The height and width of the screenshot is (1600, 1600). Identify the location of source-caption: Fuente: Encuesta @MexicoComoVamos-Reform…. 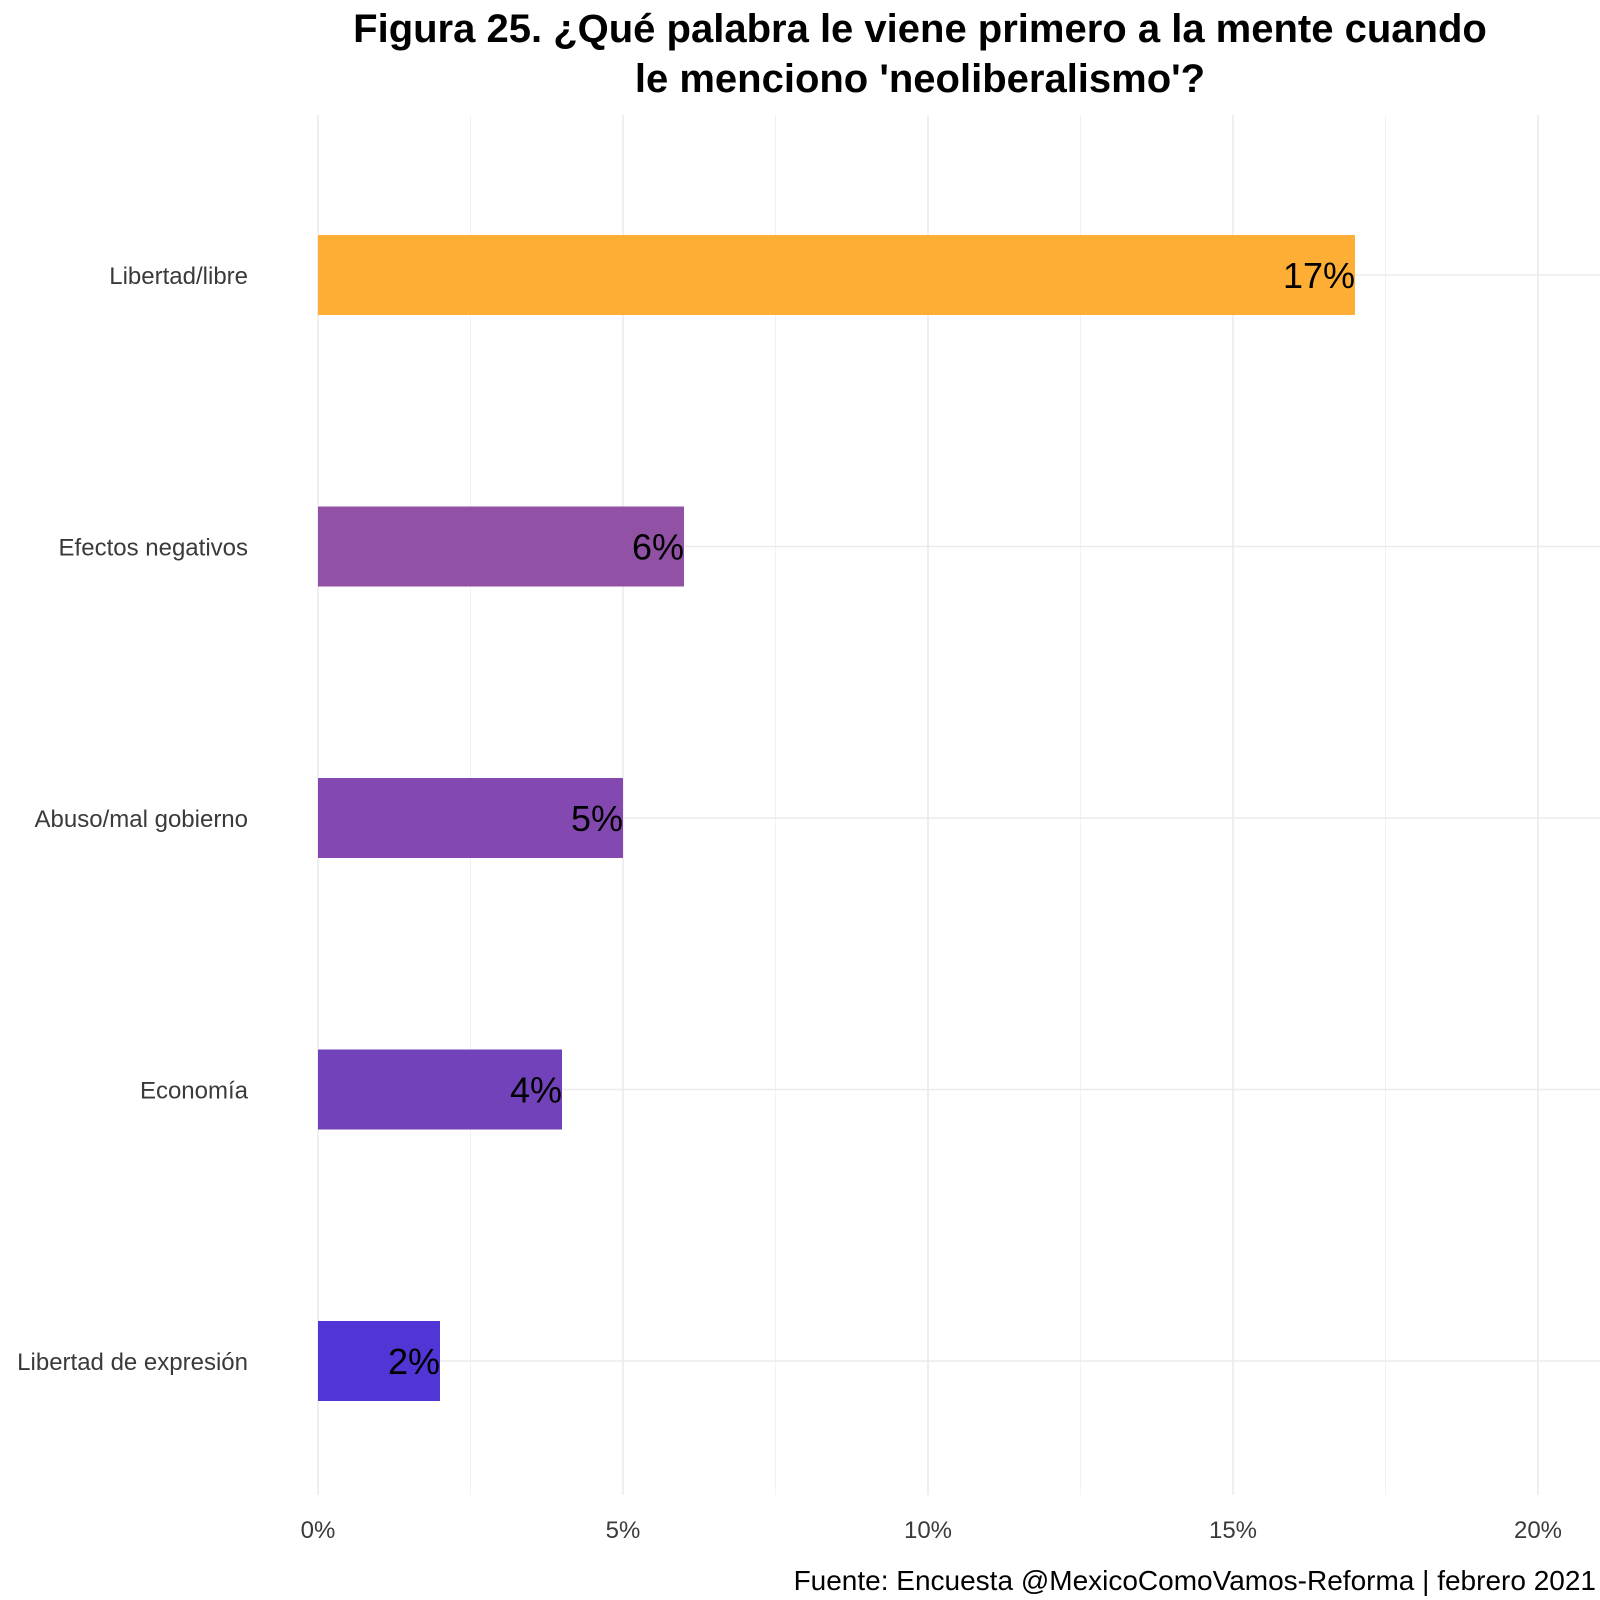
(1195, 1580).